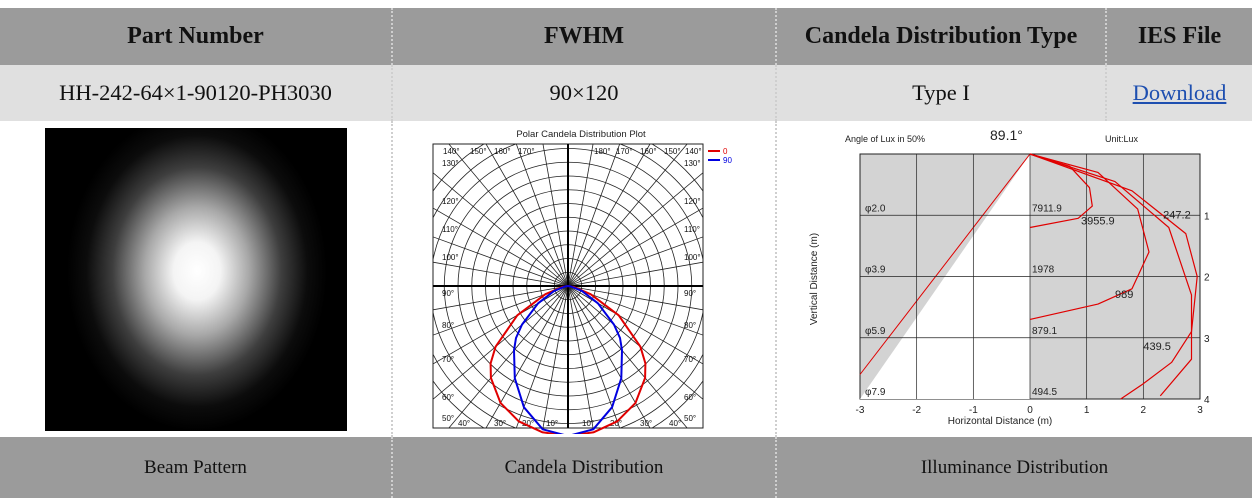  I want to click on illum-angle-value: 89.1°, so click(1006, 135).